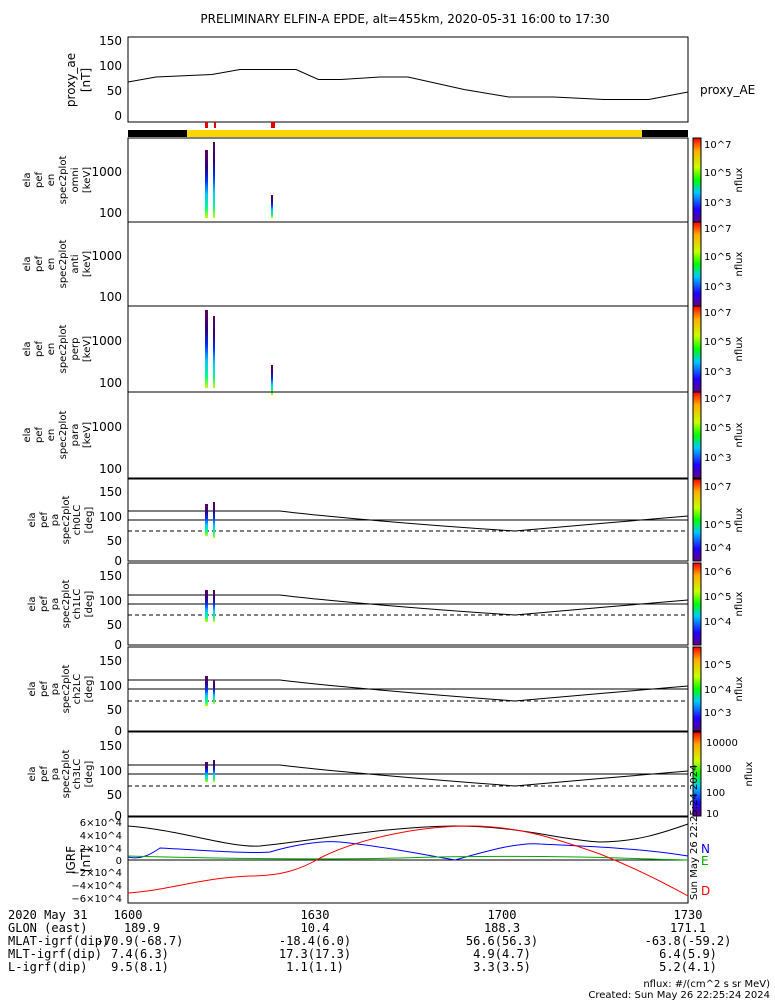 The width and height of the screenshot is (775, 1000). What do you see at coordinates (355, 264) in the screenshot?
I see `anti-panel: ela pef en spec2plot anti [keV] 1000 100` at bounding box center [355, 264].